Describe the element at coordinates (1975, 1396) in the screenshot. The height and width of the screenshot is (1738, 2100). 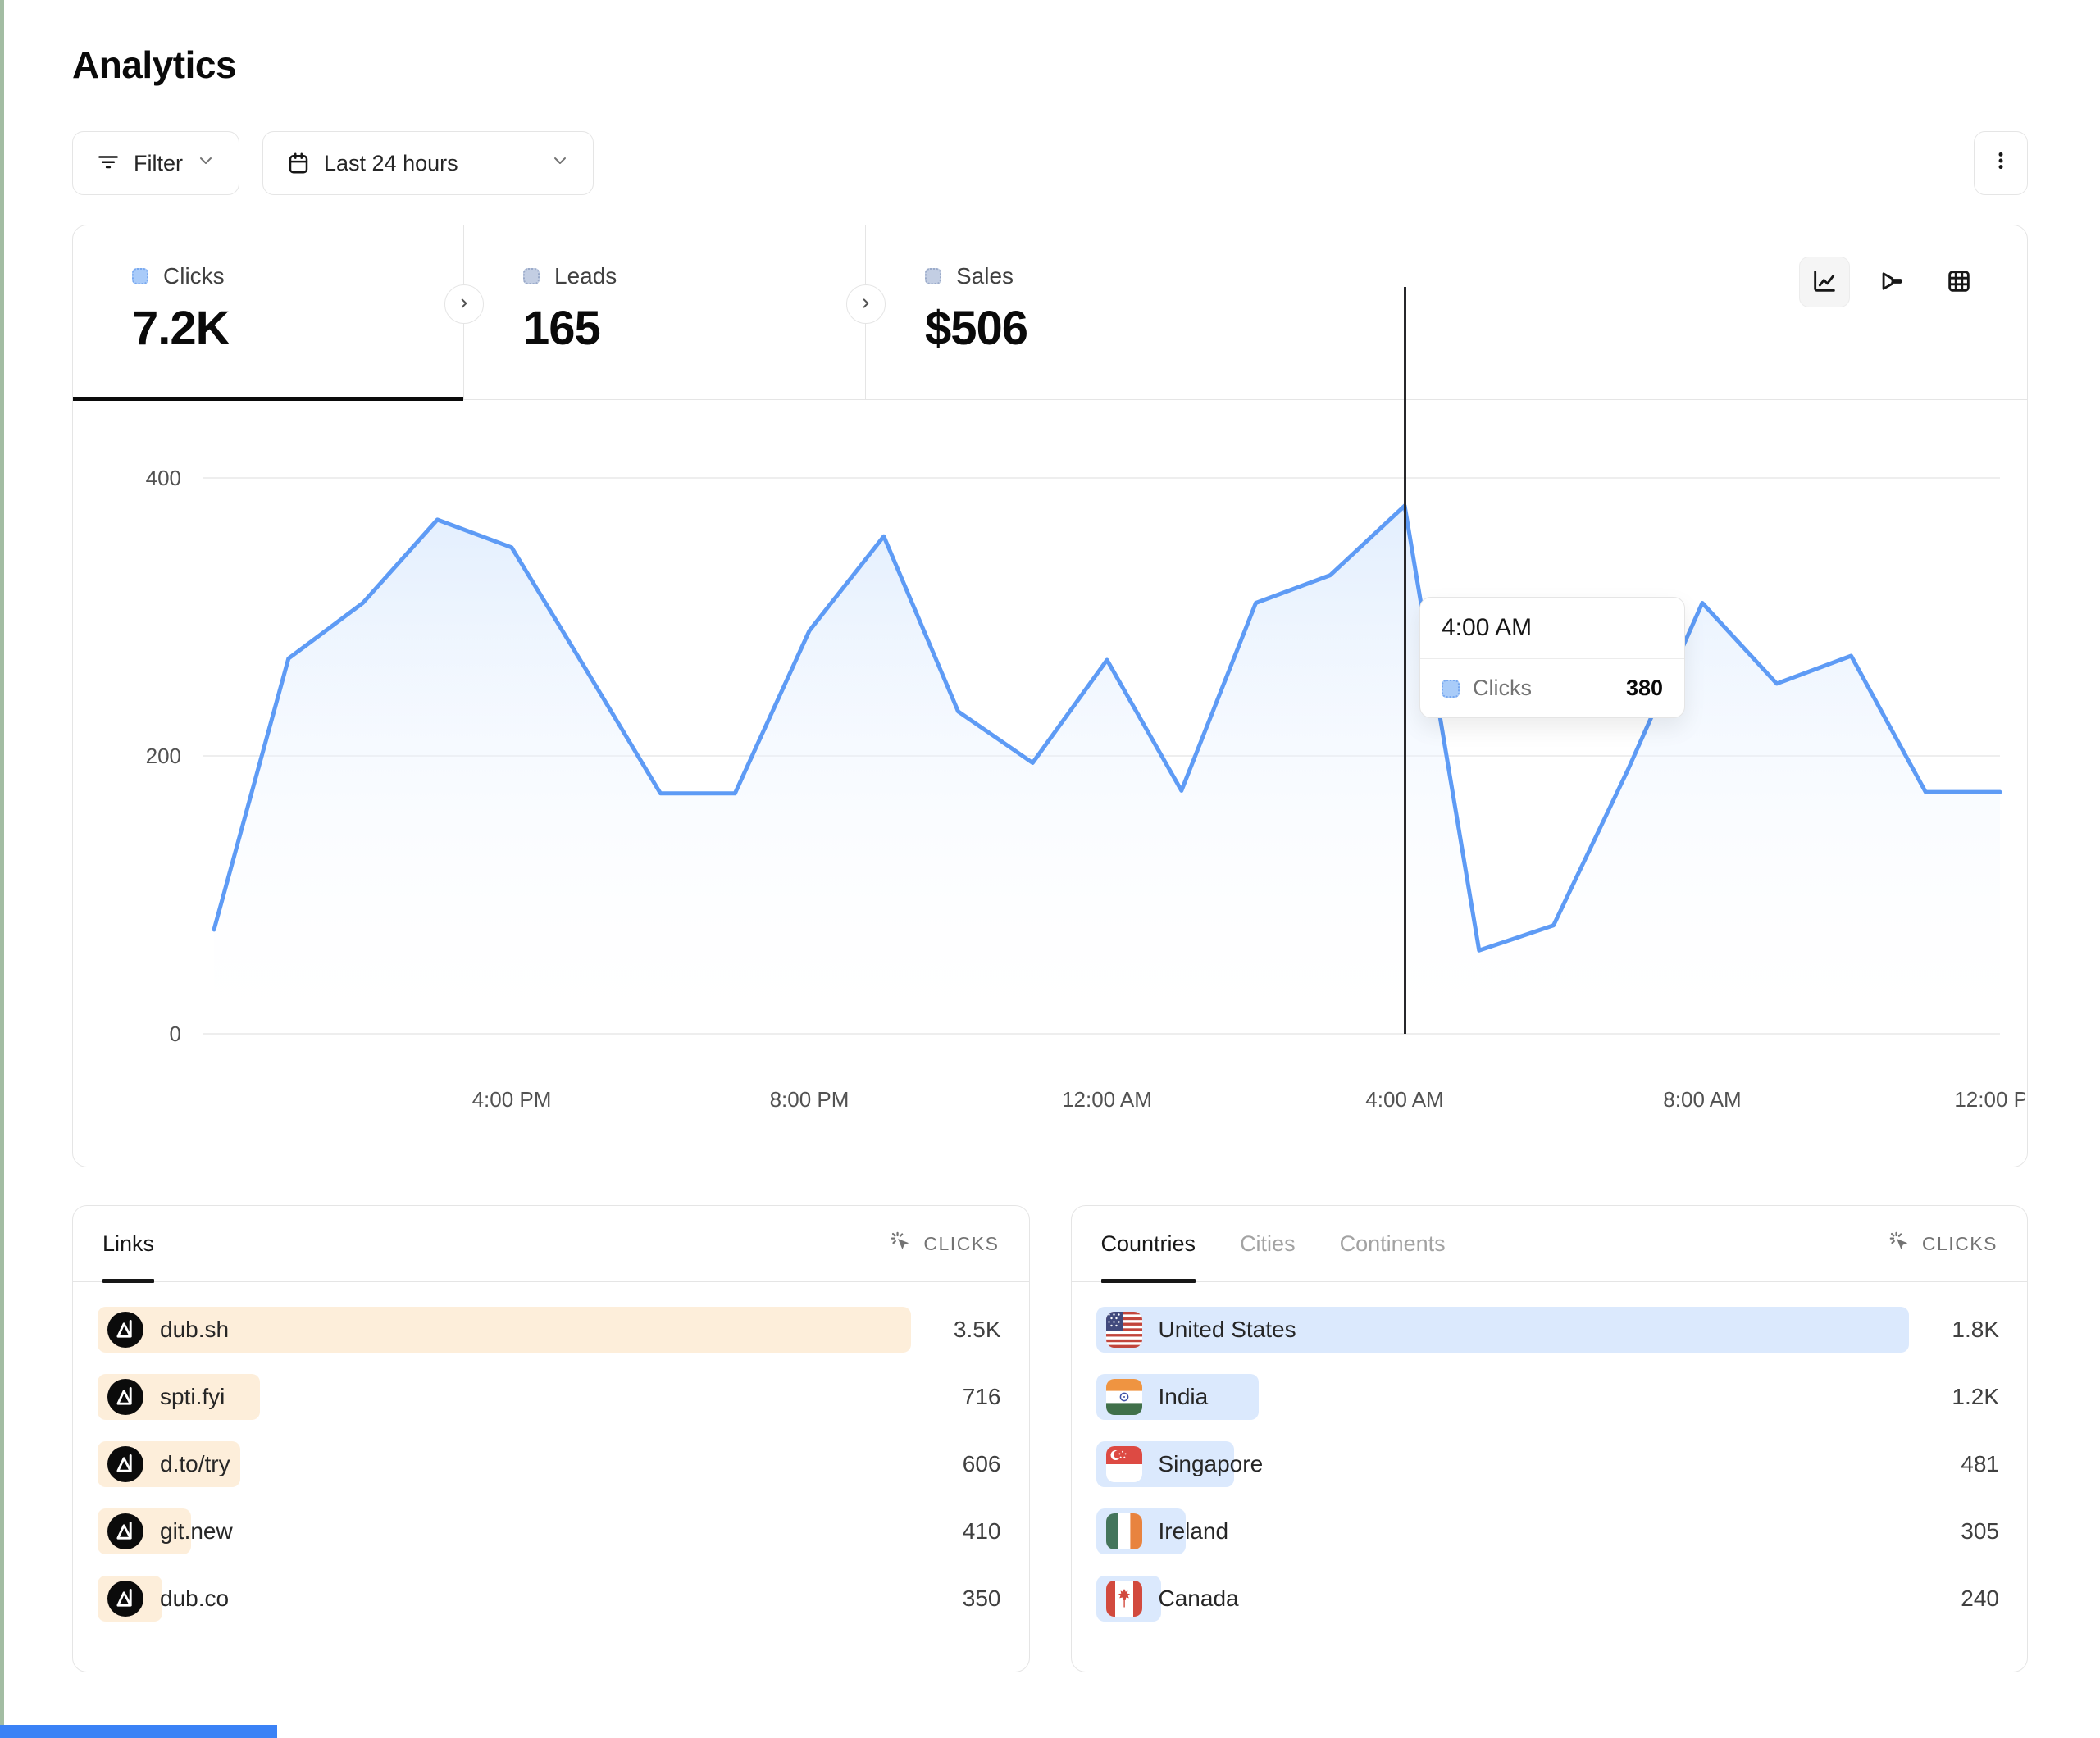
I see `item-value: 1.2K` at that location.